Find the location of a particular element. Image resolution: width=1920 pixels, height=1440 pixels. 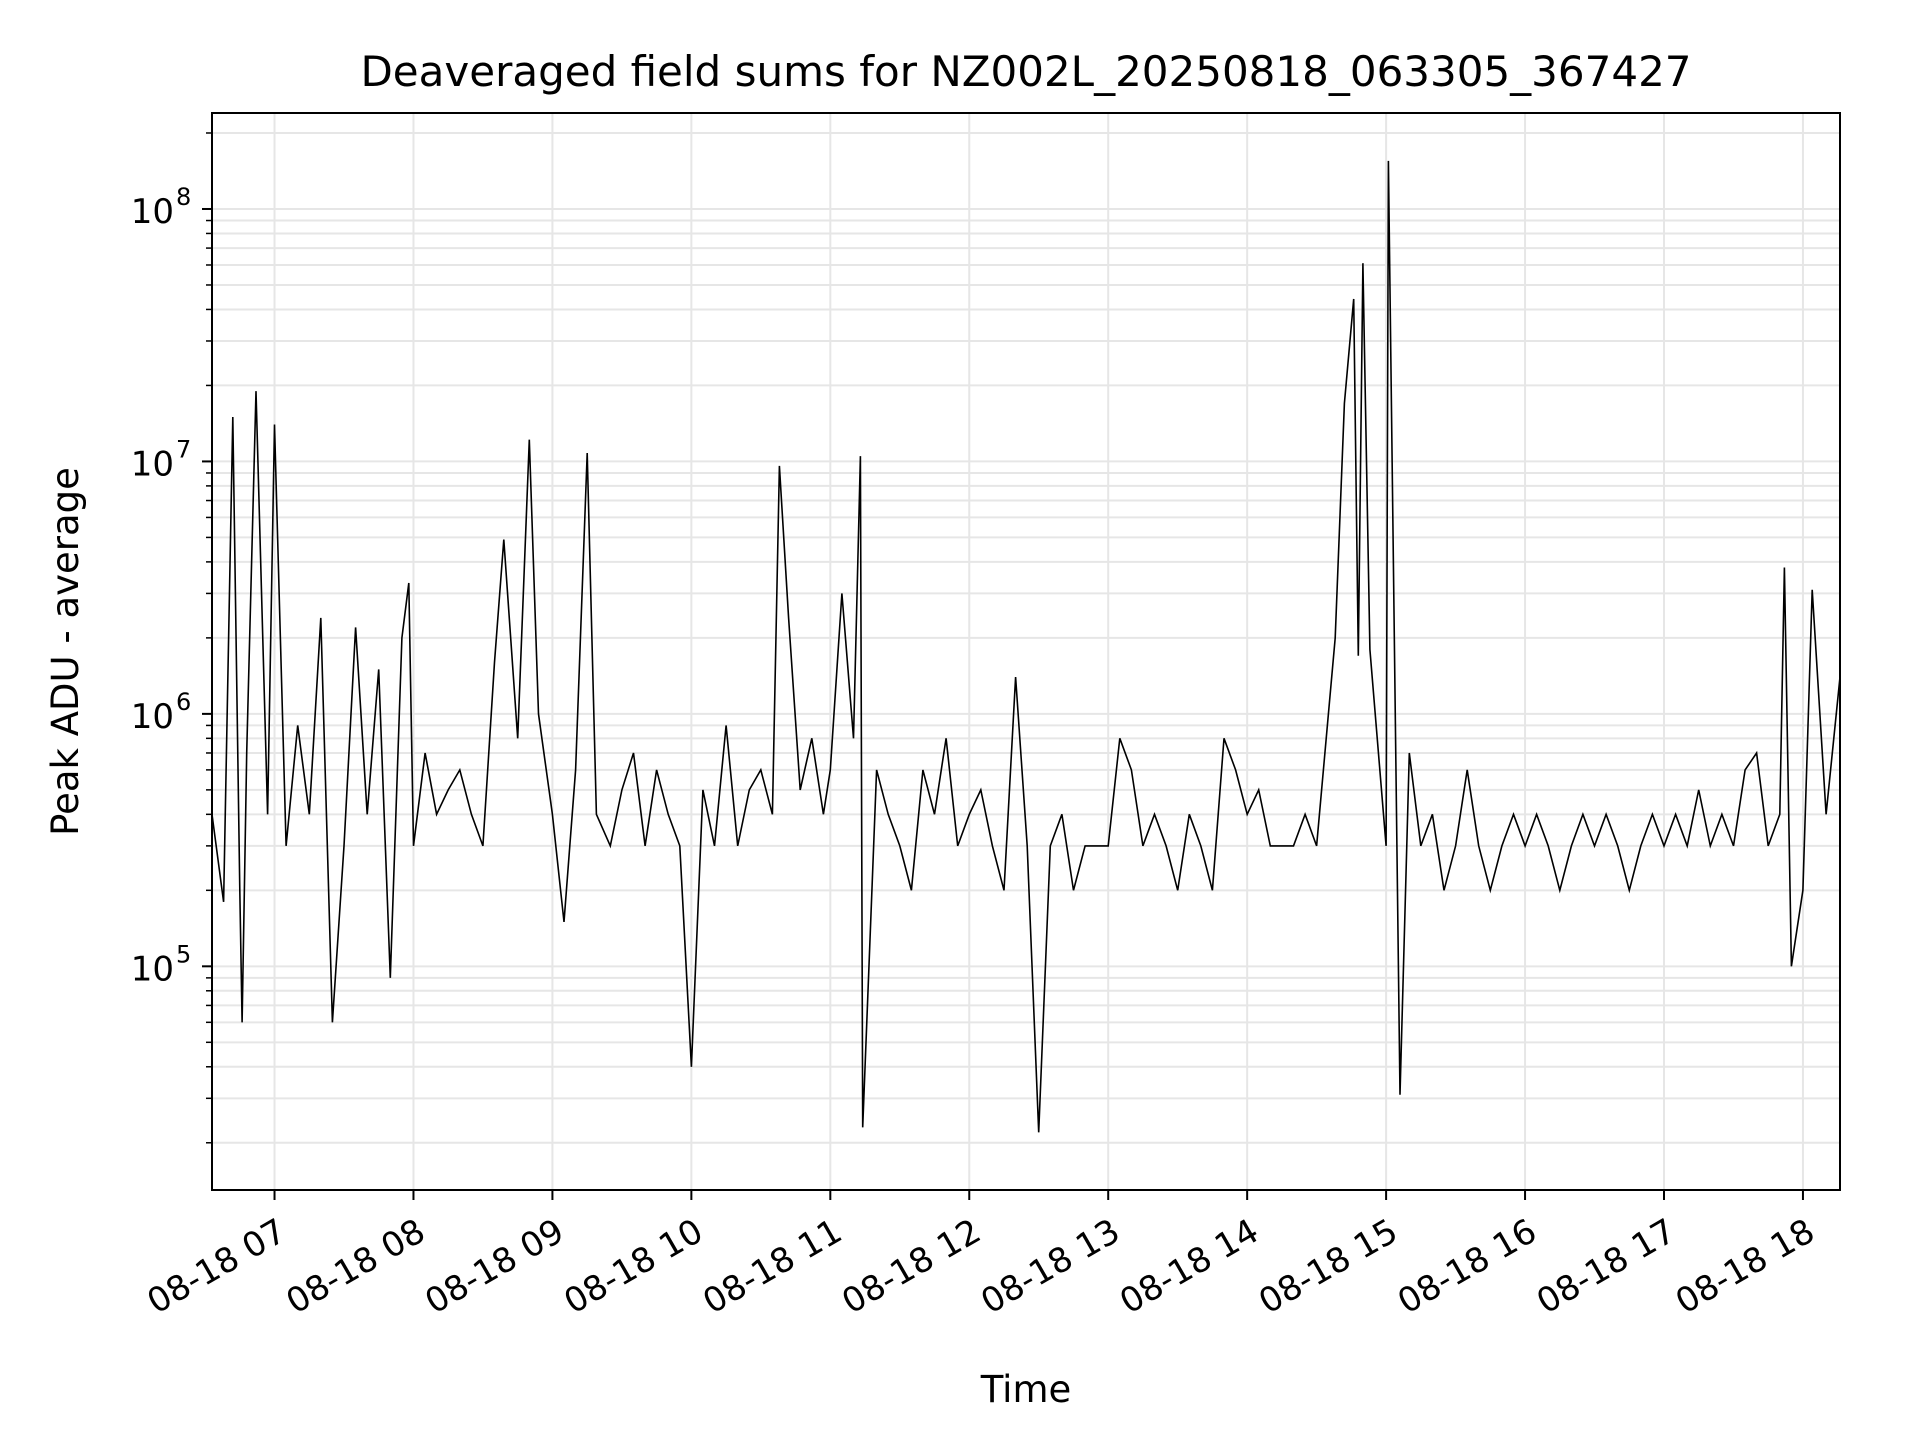

y-tick-exponent: 5 is located at coordinates (183, 954).